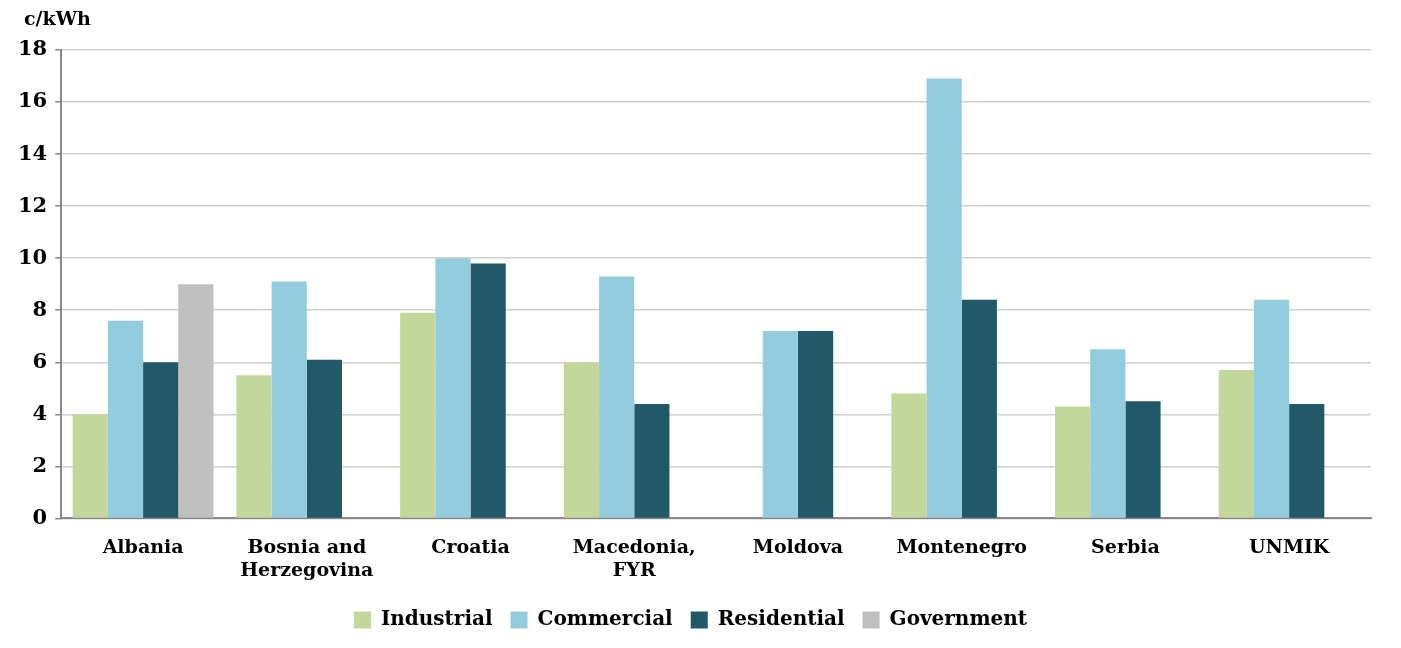 The width and height of the screenshot is (1401, 648). Describe the element at coordinates (32, 48) in the screenshot. I see `y-tick-label: 18` at that location.